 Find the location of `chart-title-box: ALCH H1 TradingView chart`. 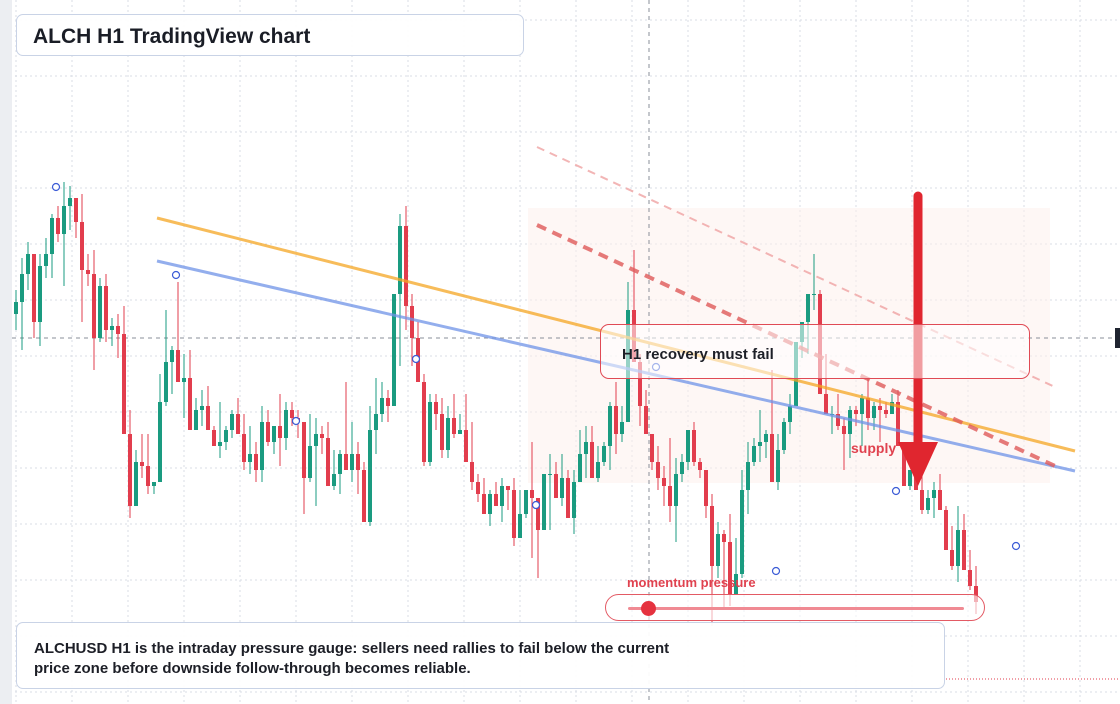

chart-title-box: ALCH H1 TradingView chart is located at coordinates (270, 35).